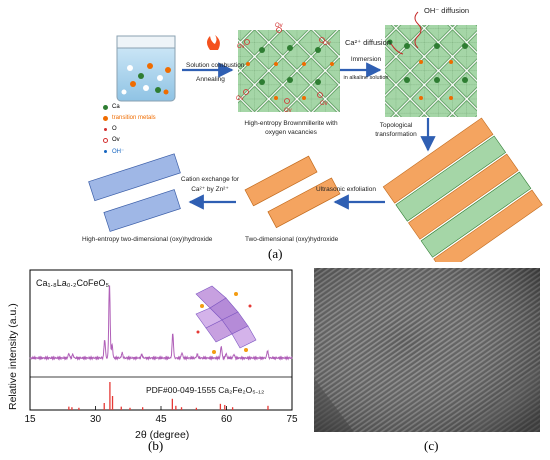  I want to click on hydroxide-icon, so click(105, 151).